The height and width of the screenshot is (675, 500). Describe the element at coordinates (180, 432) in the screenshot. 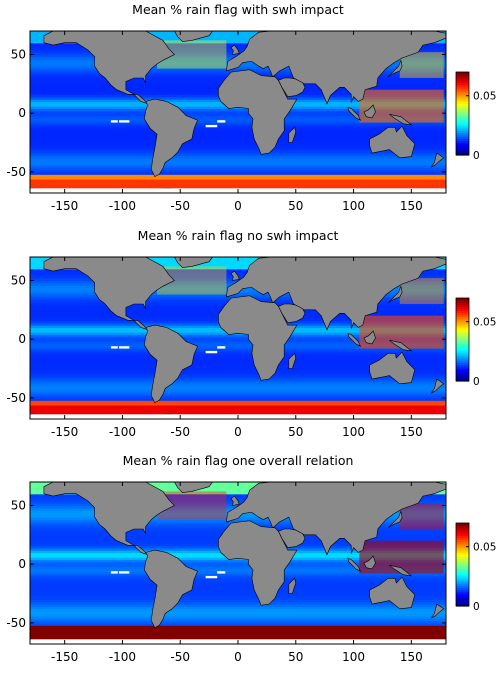

I see `x-tick-label: -50` at that location.